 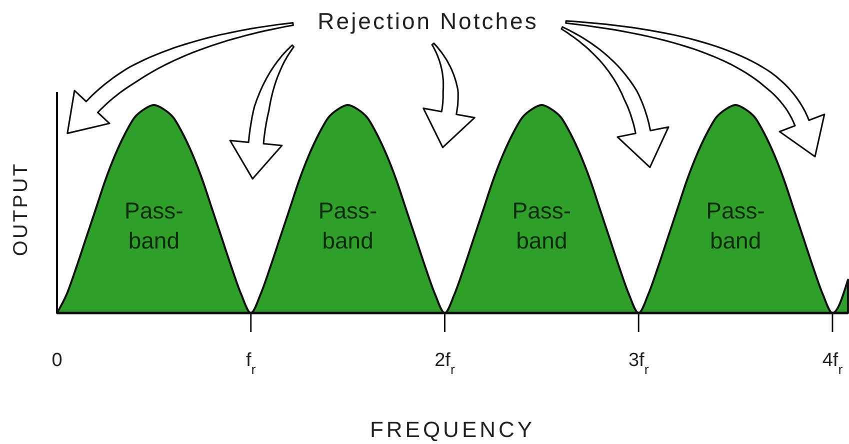 What do you see at coordinates (453, 429) in the screenshot?
I see `x-axis-title: FREQUENCY` at bounding box center [453, 429].